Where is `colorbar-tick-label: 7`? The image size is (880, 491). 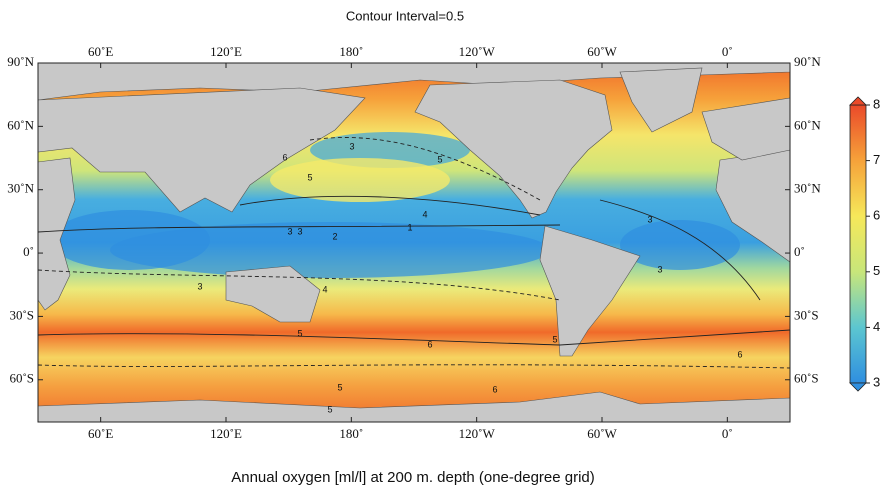
colorbar-tick-label: 7 is located at coordinates (876, 159).